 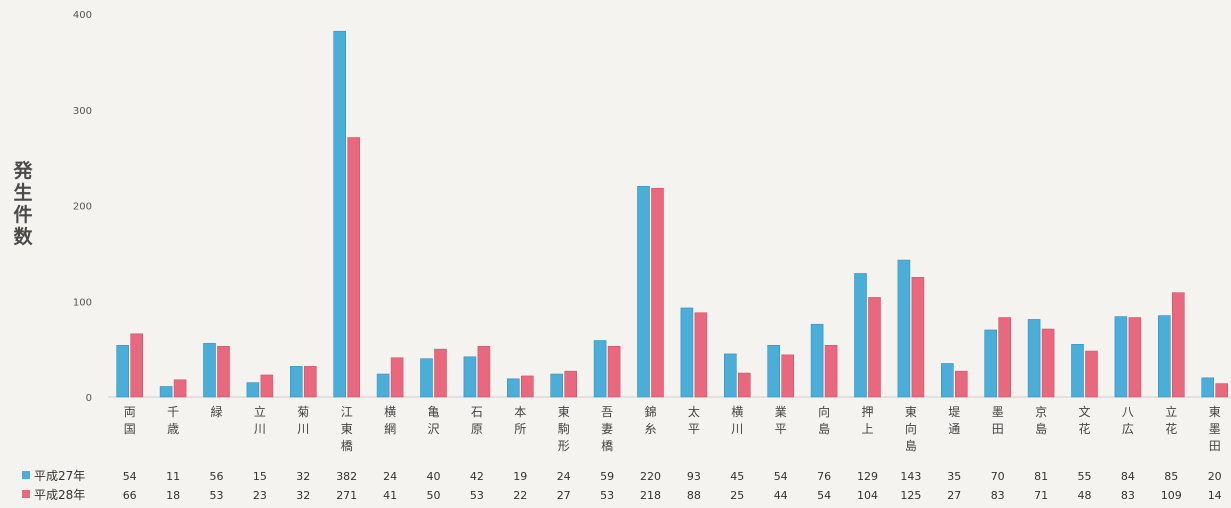 I want to click on category-label-char: 妻, so click(x=607, y=429).